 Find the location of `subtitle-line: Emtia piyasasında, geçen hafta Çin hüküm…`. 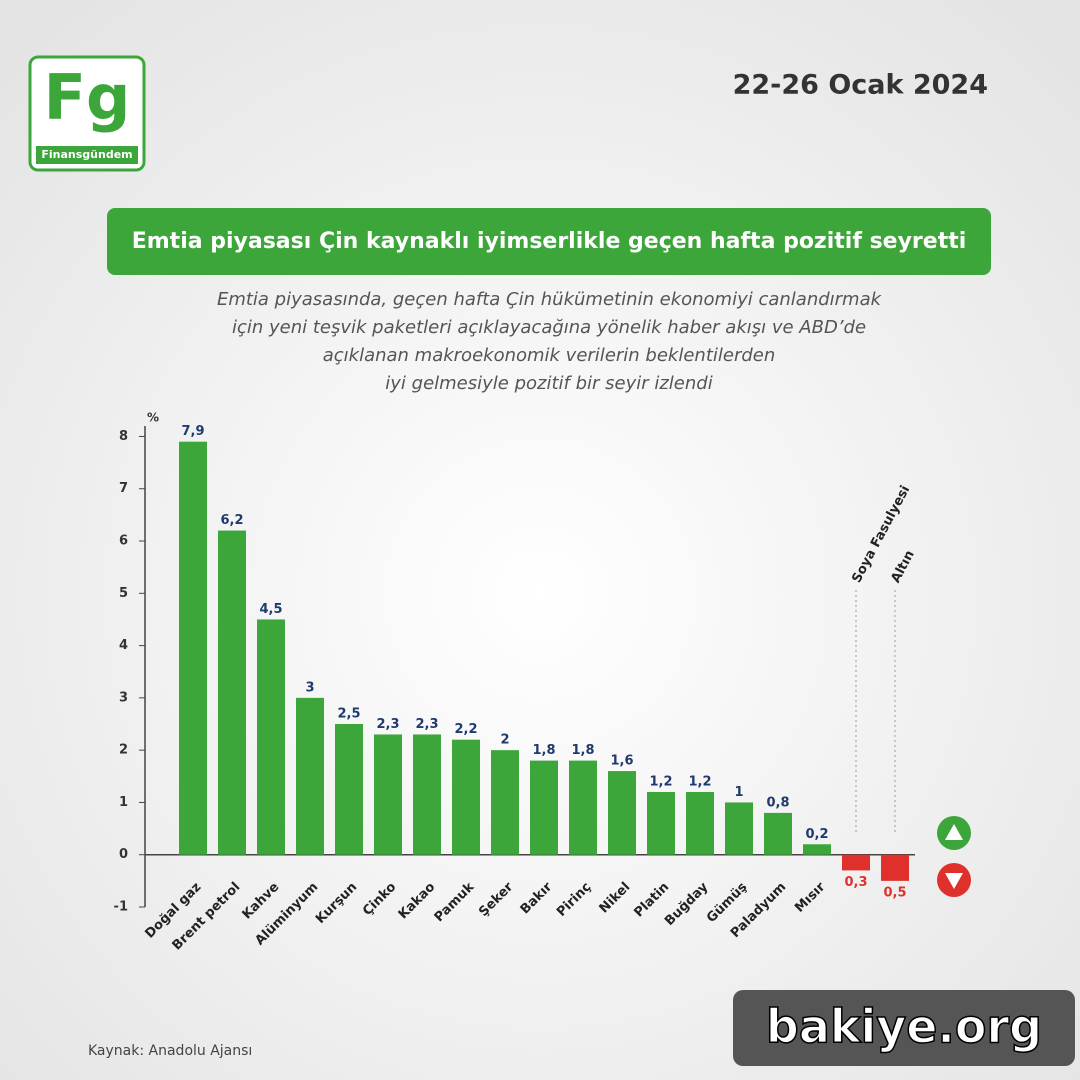

subtitle-line: Emtia piyasasında, geçen hafta Çin hüküm… is located at coordinates (550, 299).